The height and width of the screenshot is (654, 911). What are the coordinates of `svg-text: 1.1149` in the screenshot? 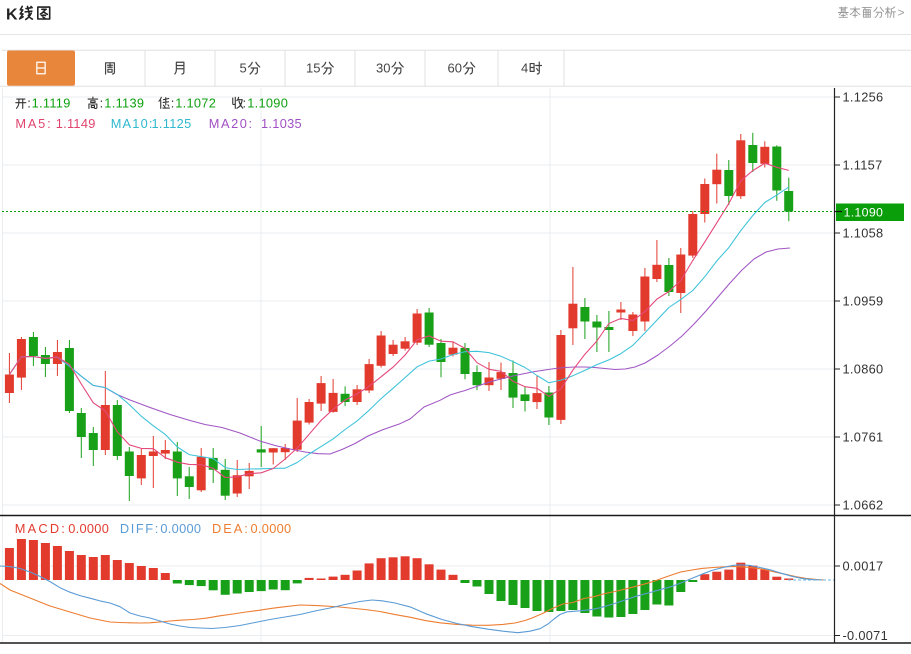 It's located at (76, 123).